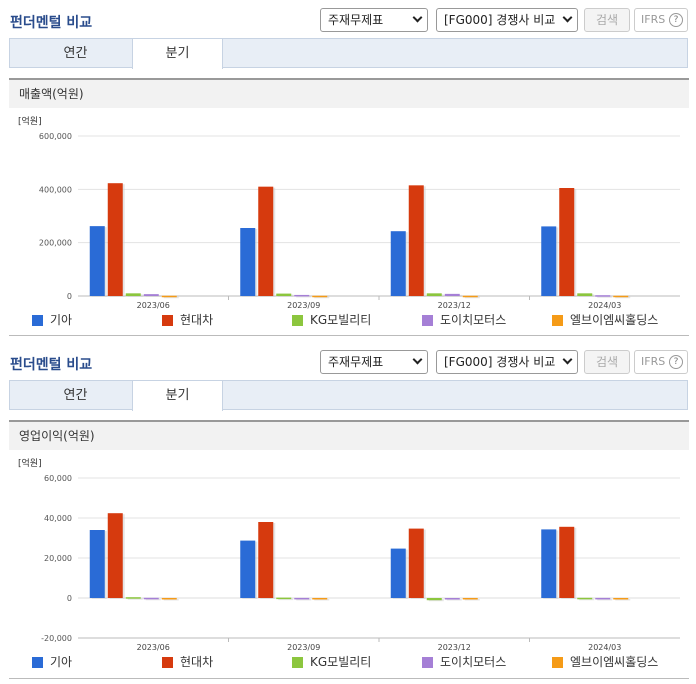 The image size is (696, 684). Describe the element at coordinates (349, 93) in the screenshot. I see `chart-panel-title: 매출액(억원)` at that location.